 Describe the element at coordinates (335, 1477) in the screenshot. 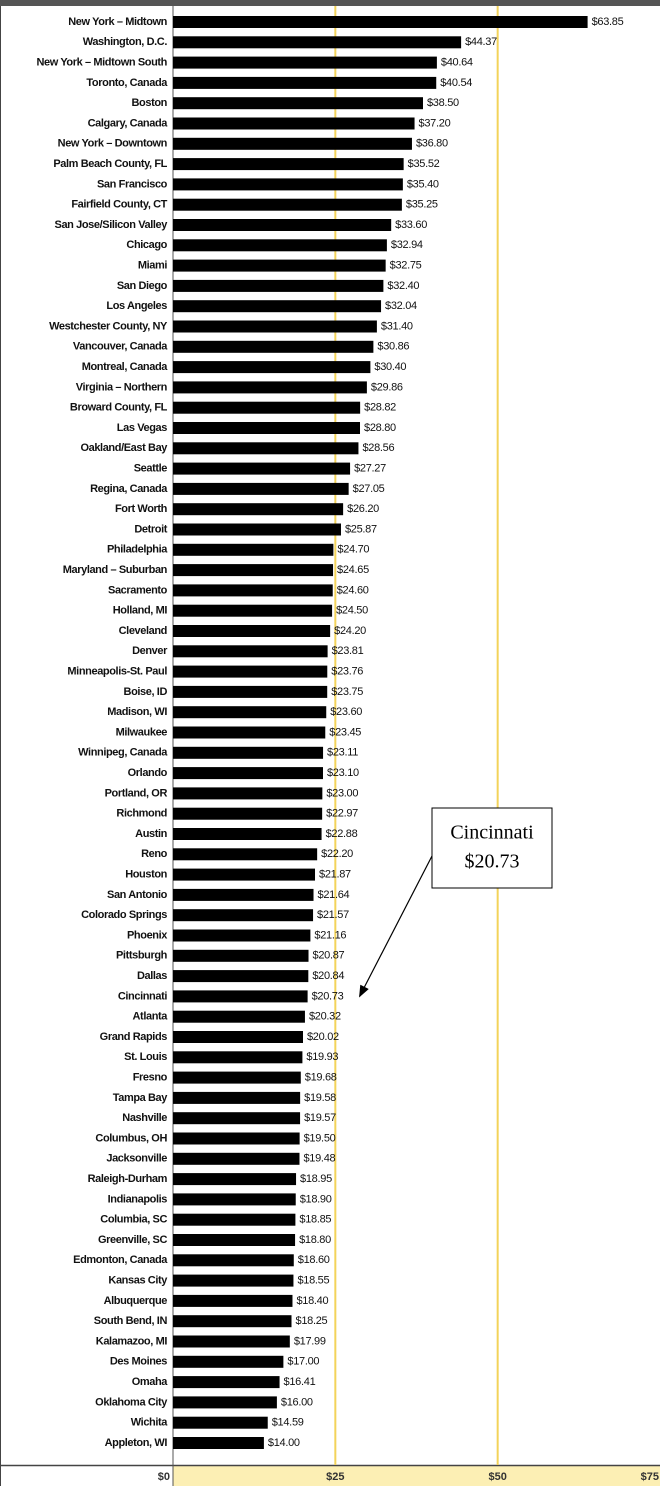

I see `x-tick-label: $25` at that location.